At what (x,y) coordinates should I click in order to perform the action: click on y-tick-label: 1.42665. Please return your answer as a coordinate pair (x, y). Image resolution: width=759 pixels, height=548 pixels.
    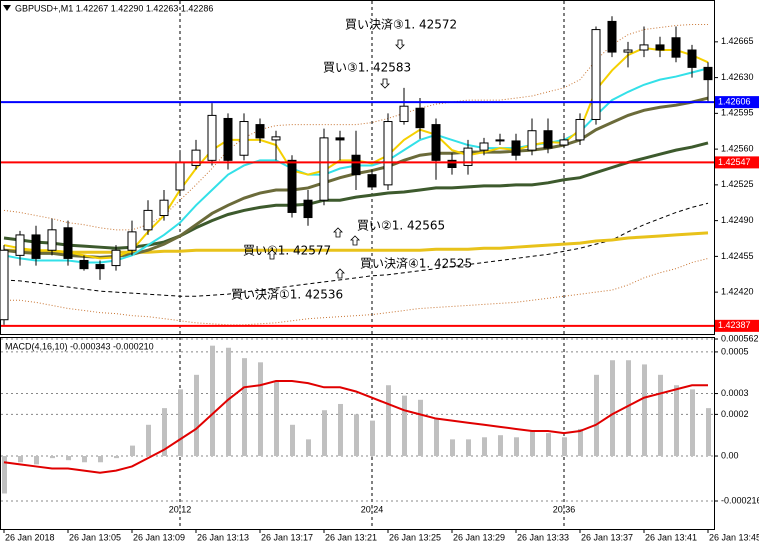
    Looking at the image, I should click on (737, 41).